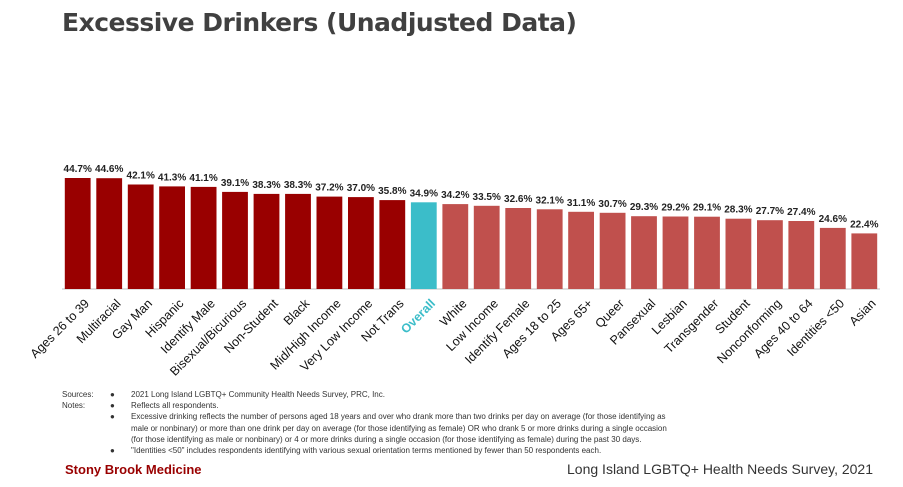  What do you see at coordinates (329, 188) in the screenshot?
I see `data-label: 37.2%` at bounding box center [329, 188].